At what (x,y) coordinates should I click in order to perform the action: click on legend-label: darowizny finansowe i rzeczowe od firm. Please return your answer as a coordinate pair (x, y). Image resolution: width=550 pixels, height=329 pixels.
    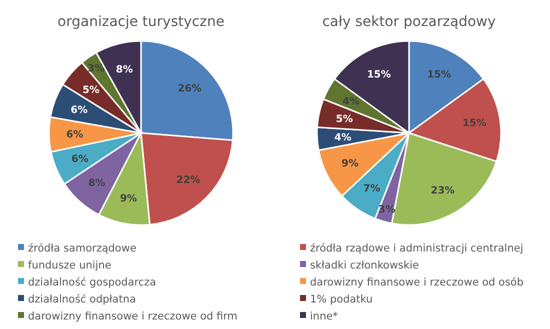
    Looking at the image, I should click on (133, 316).